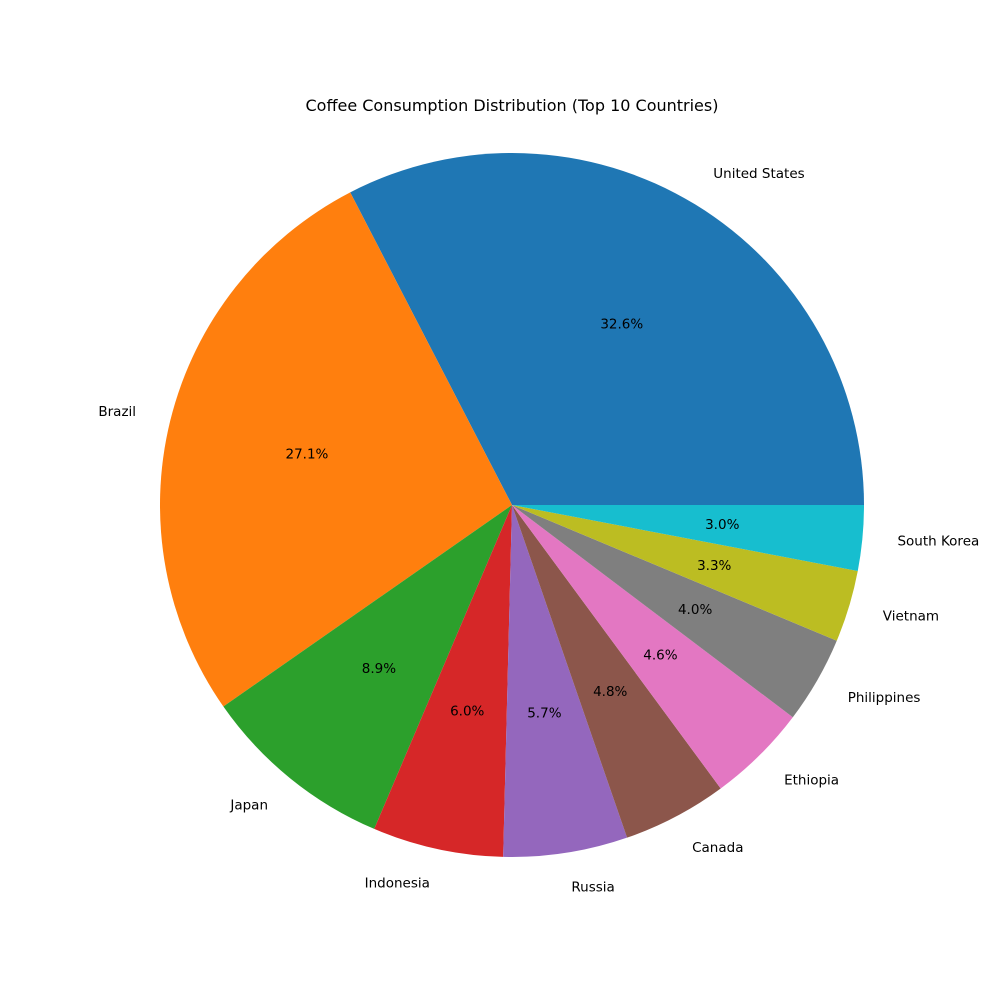 Image resolution: width=1000 pixels, height=1000 pixels. Describe the element at coordinates (379, 669) in the screenshot. I see `slice-percent-label: 8.9%` at that location.